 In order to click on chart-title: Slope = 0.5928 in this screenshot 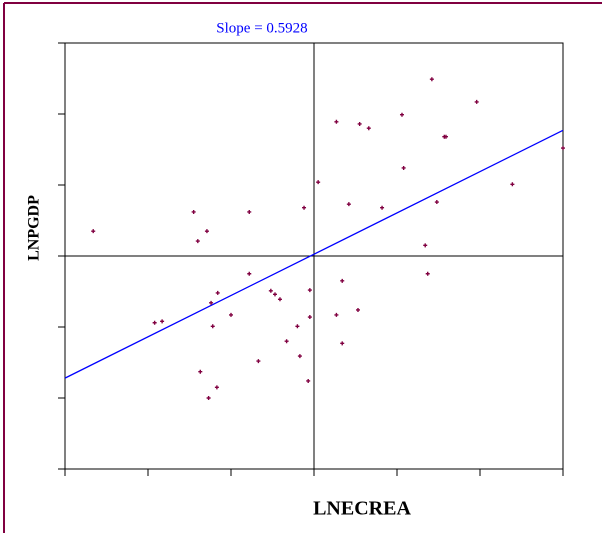, I will do `click(261, 28)`.